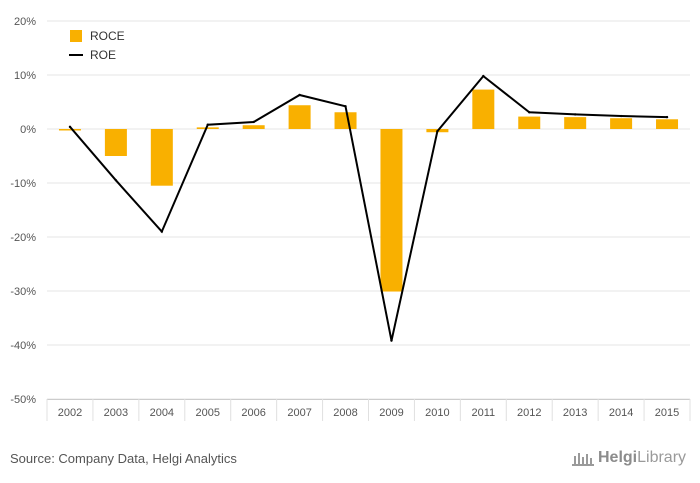 This screenshot has height=483, width=700. Describe the element at coordinates (97, 45) in the screenshot. I see `legend: ROCE ROE` at that location.